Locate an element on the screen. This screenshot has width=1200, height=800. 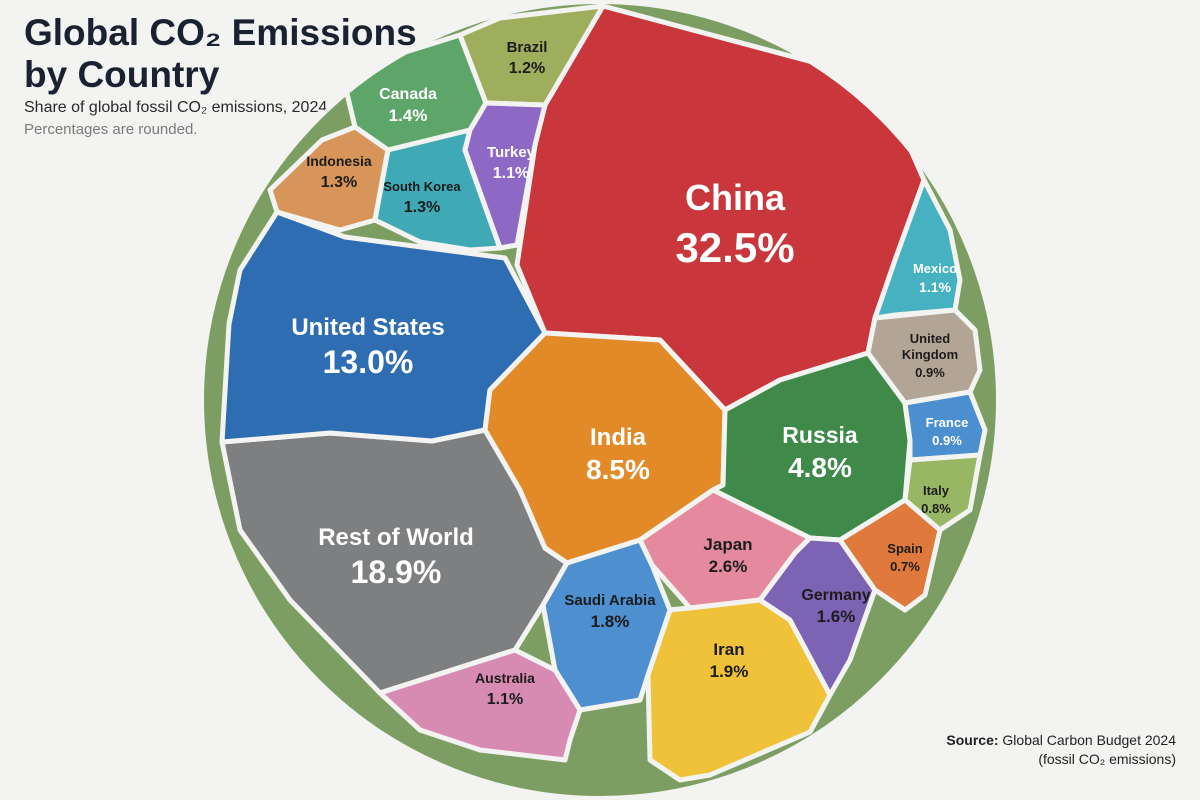
label-name-brazil: Brazil is located at coordinates (527, 47).